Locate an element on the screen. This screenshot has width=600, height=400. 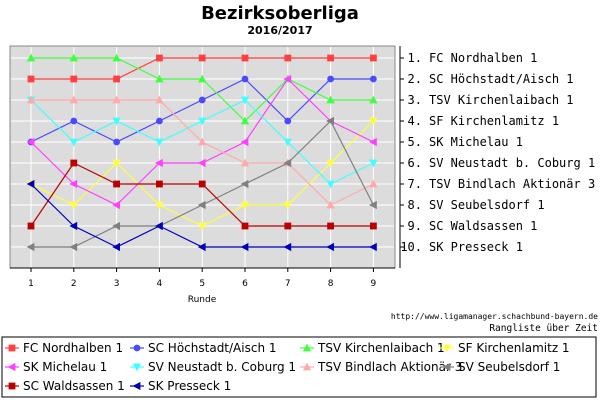
x-tick-label: 7 is located at coordinates (288, 284).